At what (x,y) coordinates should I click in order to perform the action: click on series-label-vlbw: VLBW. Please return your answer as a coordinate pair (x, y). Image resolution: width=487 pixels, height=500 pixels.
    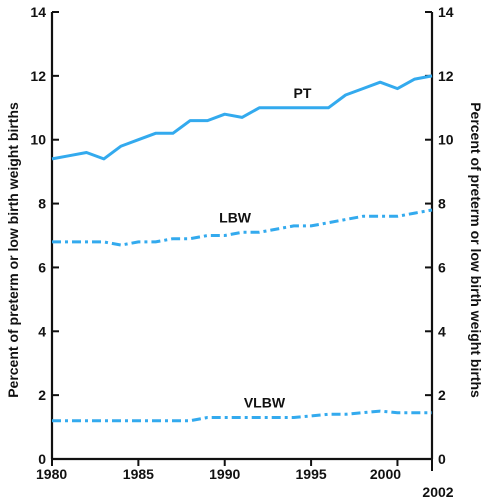
    Looking at the image, I should click on (265, 402).